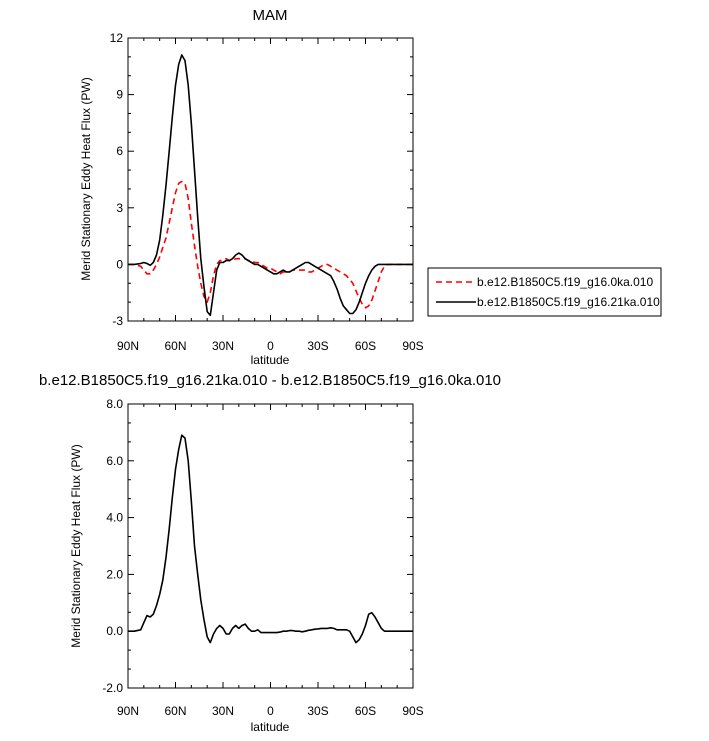 This screenshot has width=709, height=741. Describe the element at coordinates (365, 711) in the screenshot. I see `bottom-x-tick-label: 60S` at that location.